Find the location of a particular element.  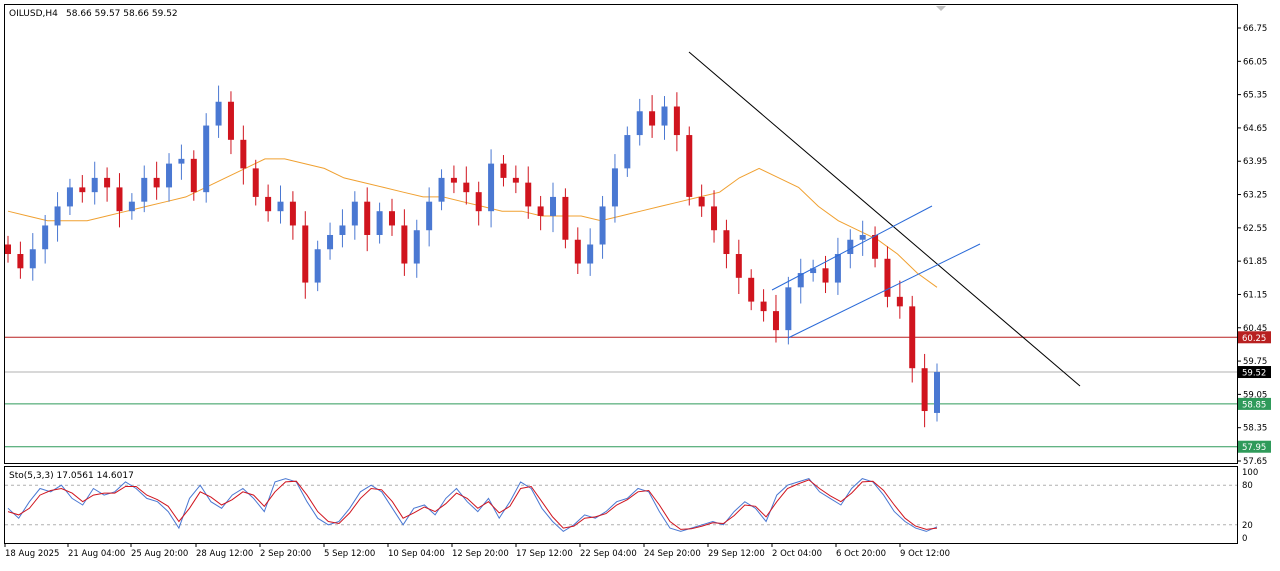

stochastic-tick-label: 20 is located at coordinates (1247, 526).